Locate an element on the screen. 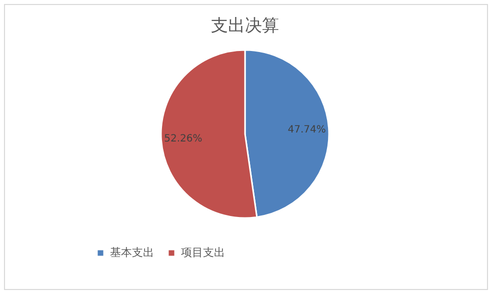 The image size is (492, 296). chart-title: 支出决算 is located at coordinates (245, 26).